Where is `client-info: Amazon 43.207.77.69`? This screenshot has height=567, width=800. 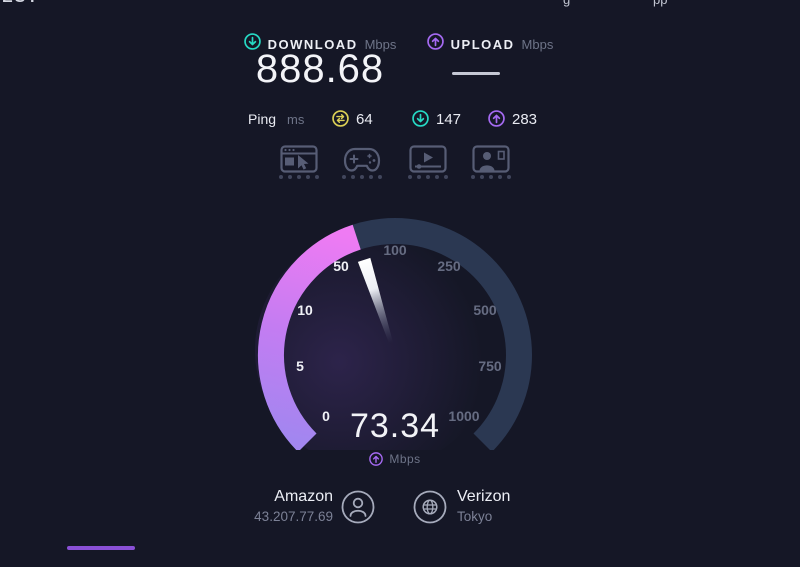
client-info: Amazon 43.207.77.69 is located at coordinates (256, 506).